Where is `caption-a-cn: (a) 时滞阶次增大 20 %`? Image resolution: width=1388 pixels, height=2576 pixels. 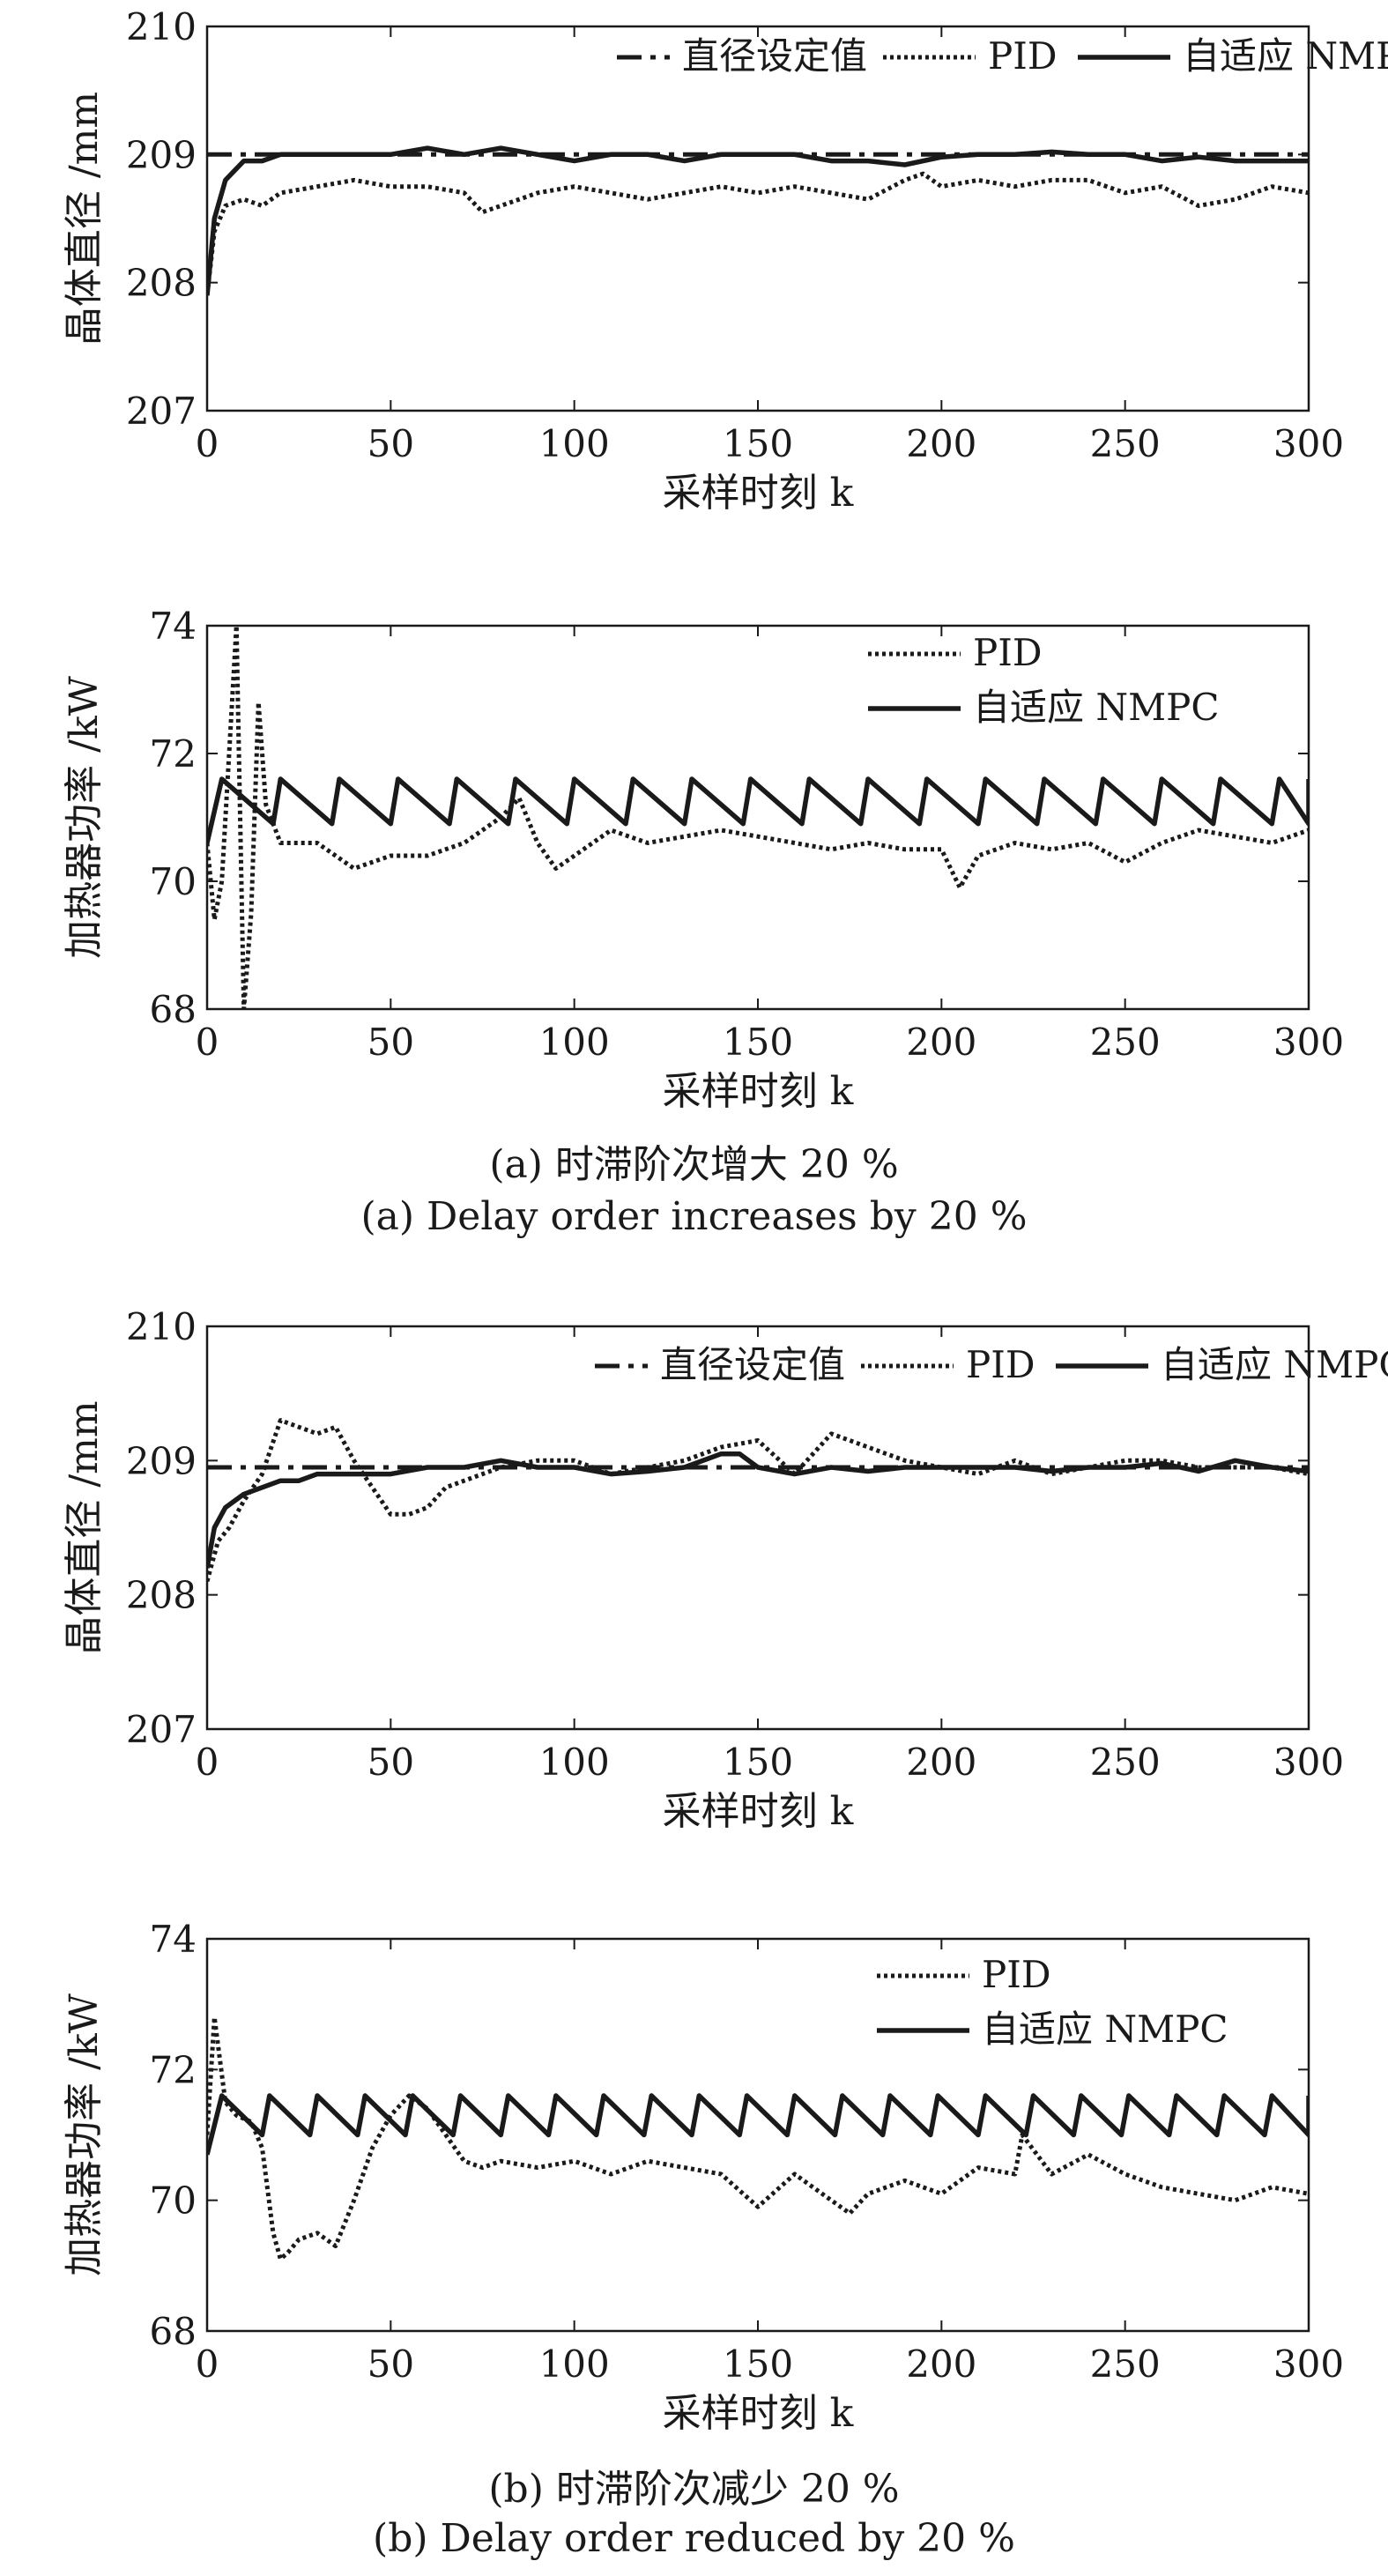 caption-a-cn: (a) 时滞阶次增大 20 % is located at coordinates (694, 1164).